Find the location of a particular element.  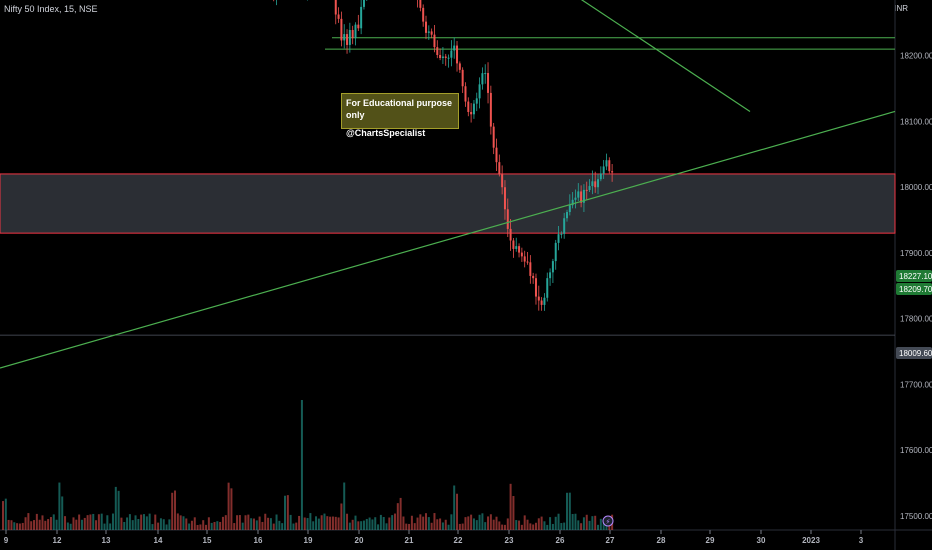

x-tick-label: 19 is located at coordinates (308, 540).